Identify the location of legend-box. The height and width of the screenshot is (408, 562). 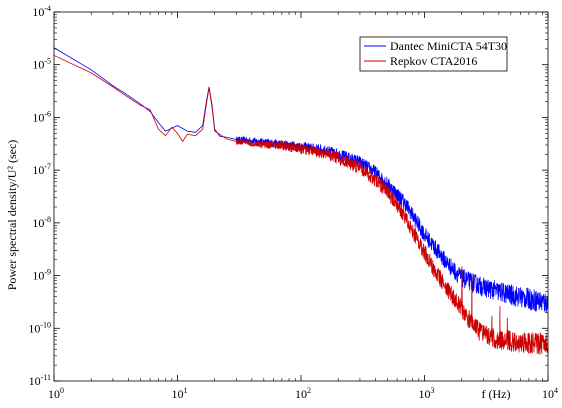
(433, 54).